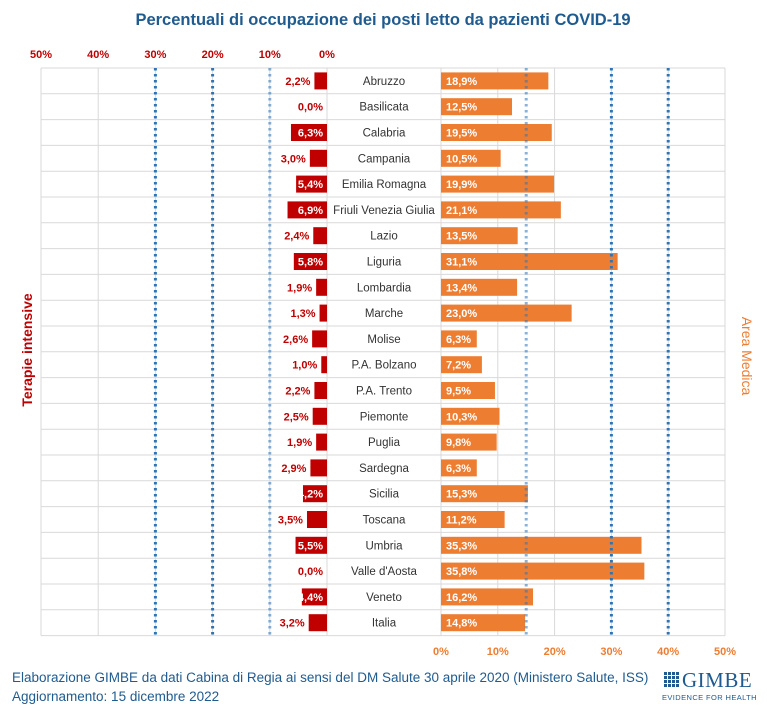 Image resolution: width=767 pixels, height=713 pixels. I want to click on left-bar-label: 3,0%, so click(293, 159).